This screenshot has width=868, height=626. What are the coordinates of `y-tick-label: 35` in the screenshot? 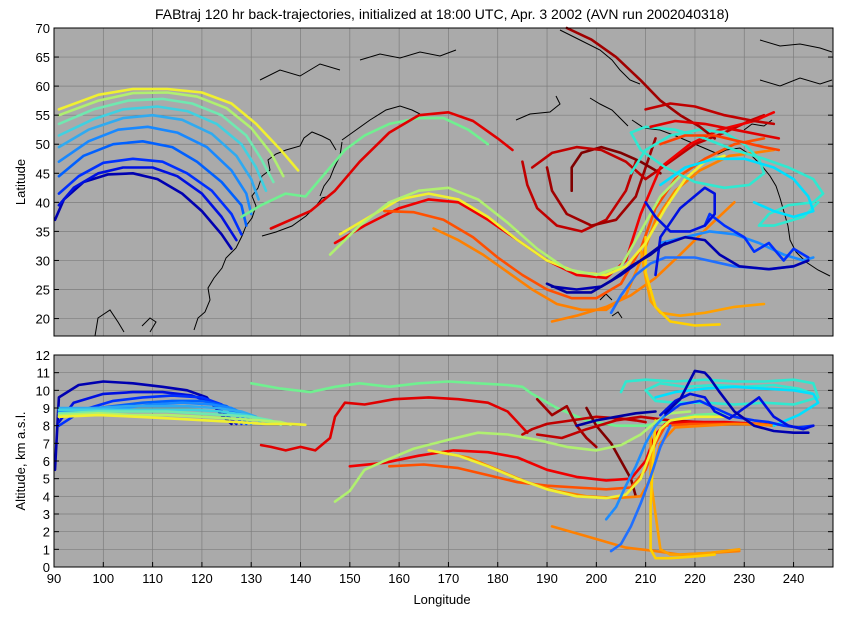 It's located at (43, 231).